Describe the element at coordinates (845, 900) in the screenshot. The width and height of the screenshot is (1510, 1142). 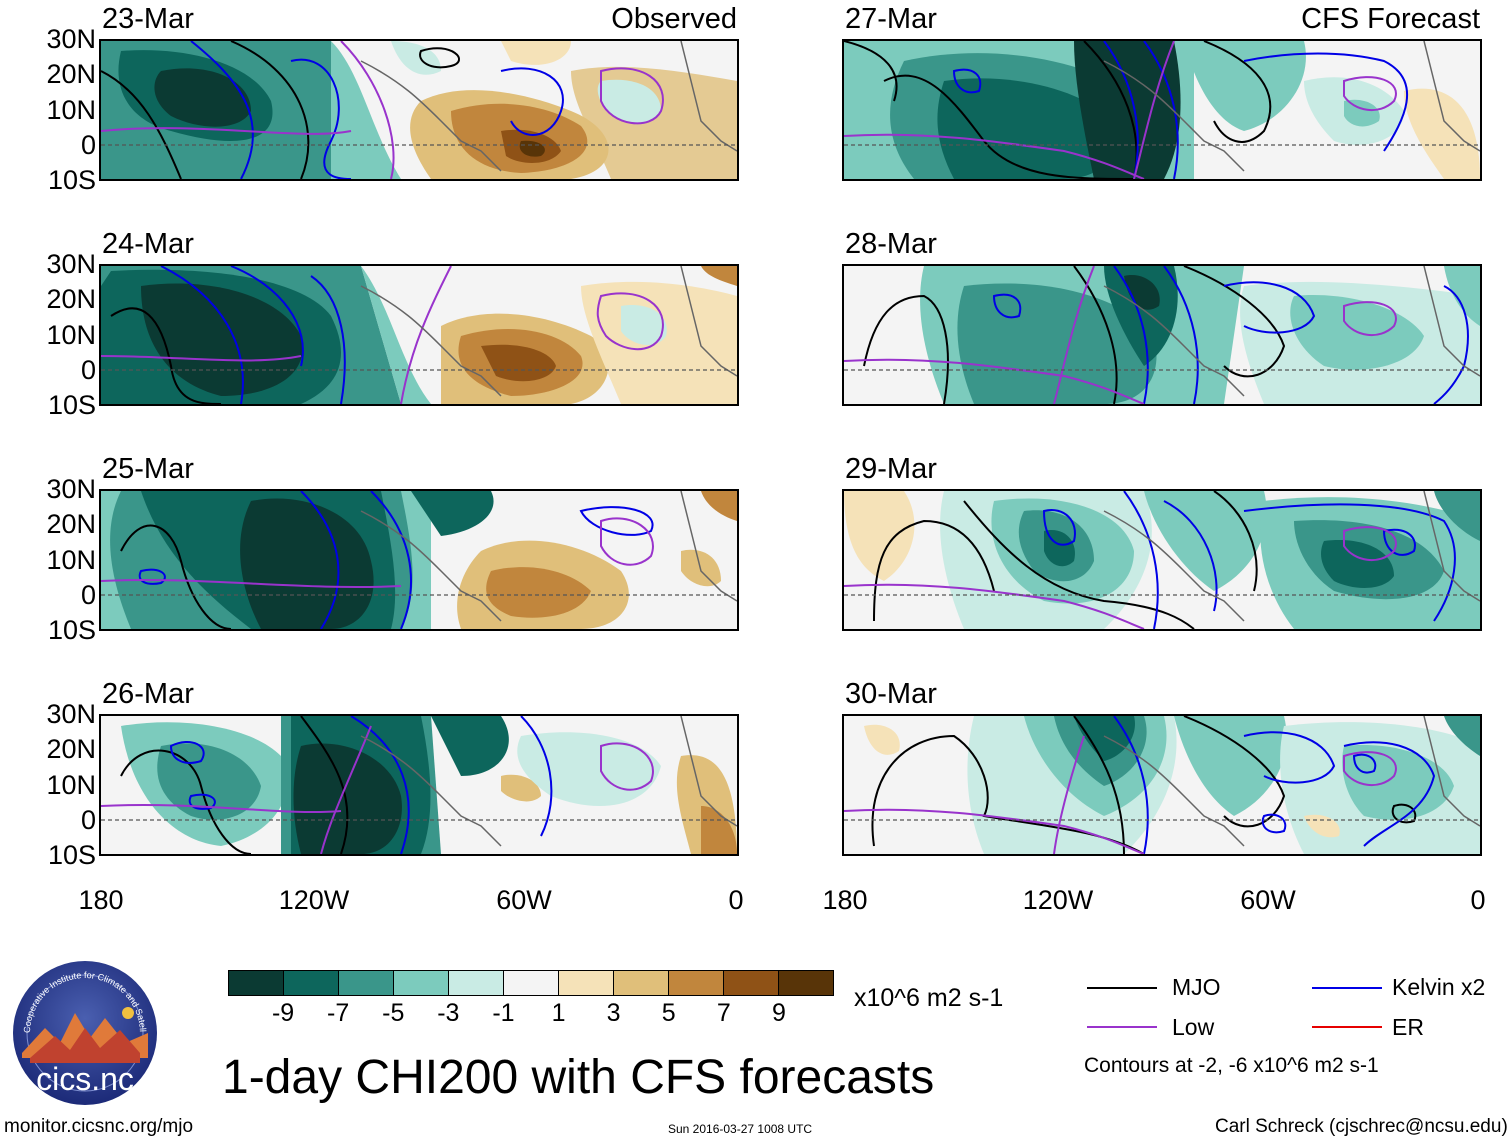
I see `lon-label-180-right: 180` at that location.